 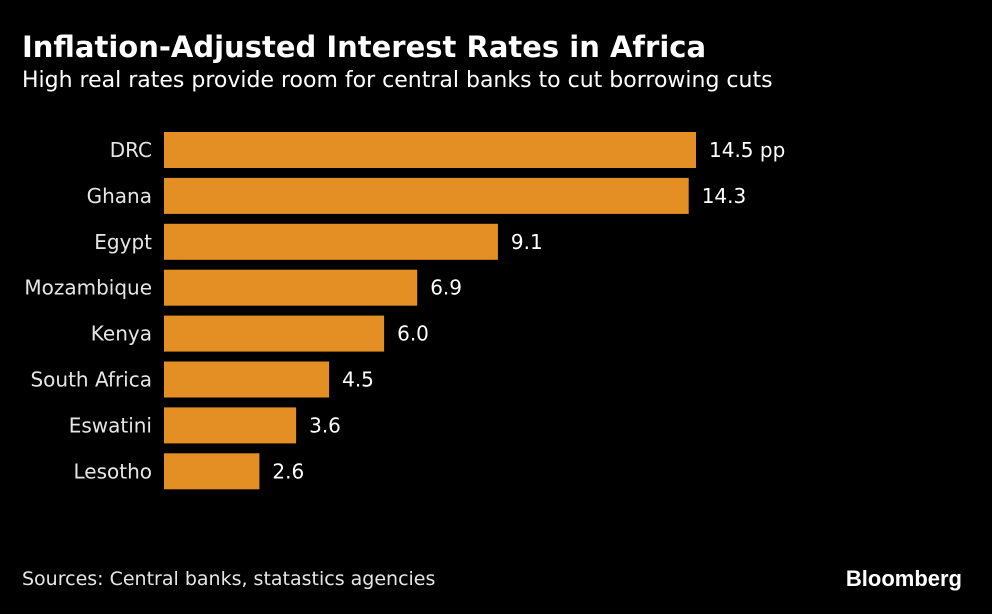 What do you see at coordinates (121, 334) in the screenshot?
I see `category-label: Kenya` at bounding box center [121, 334].